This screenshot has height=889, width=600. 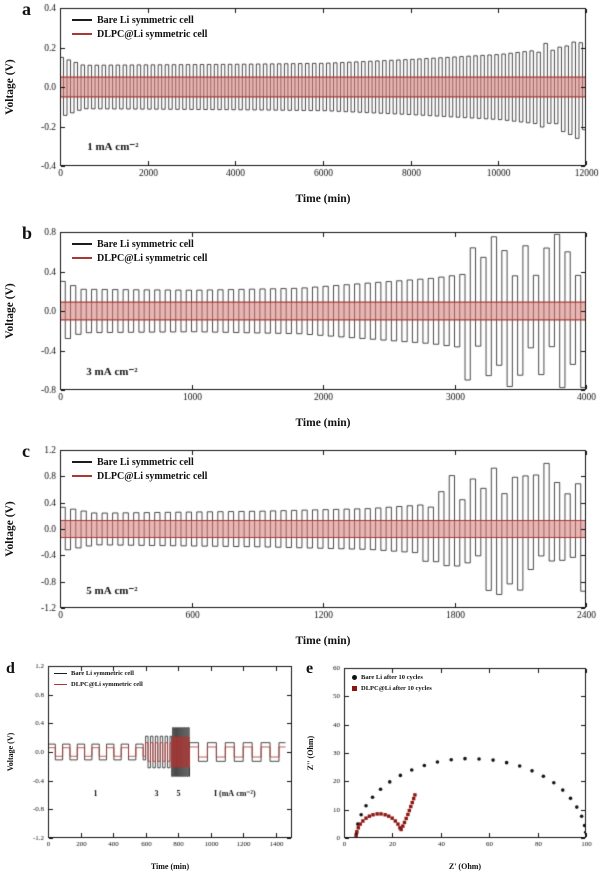 I want to click on panel-letter-a: a, so click(x=26, y=9).